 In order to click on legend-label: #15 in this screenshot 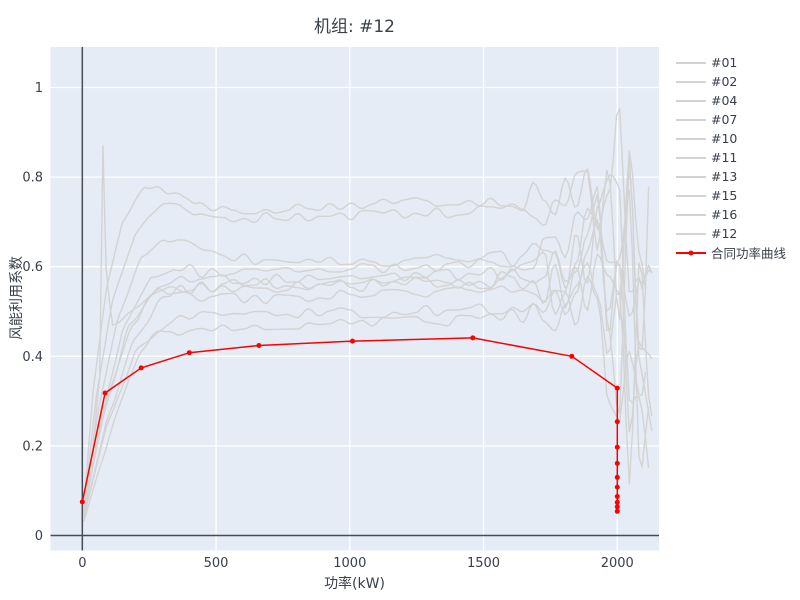, I will do `click(724, 195)`.